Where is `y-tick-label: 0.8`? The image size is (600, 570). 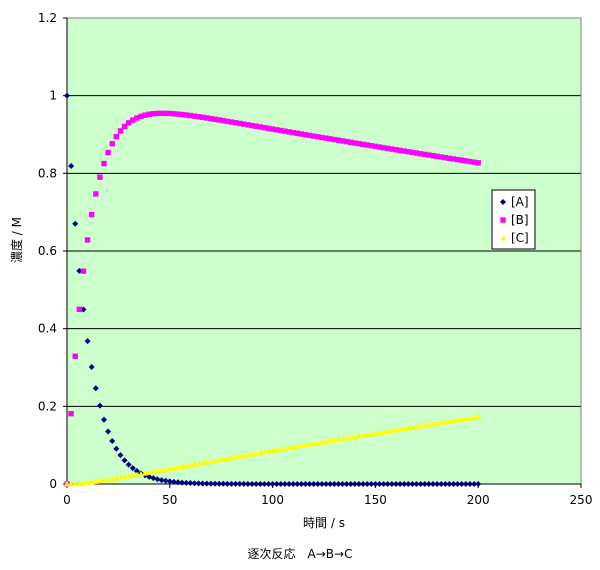 y-tick-label: 0.8 is located at coordinates (47, 173).